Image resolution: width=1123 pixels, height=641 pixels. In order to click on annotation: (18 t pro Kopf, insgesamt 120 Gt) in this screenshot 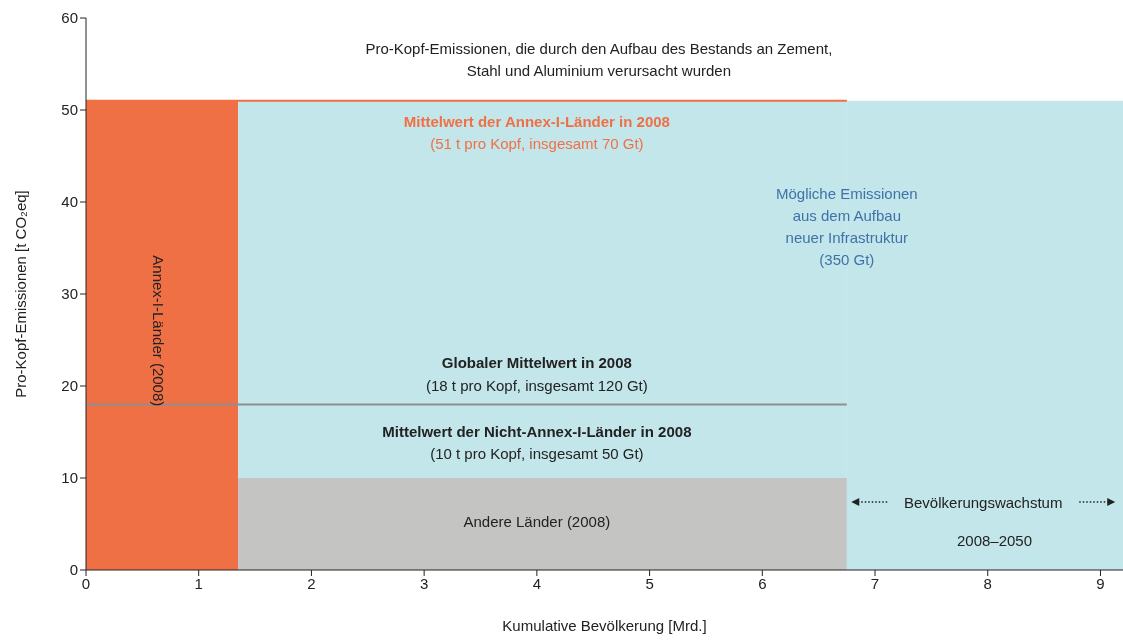, I will do `click(536, 385)`.